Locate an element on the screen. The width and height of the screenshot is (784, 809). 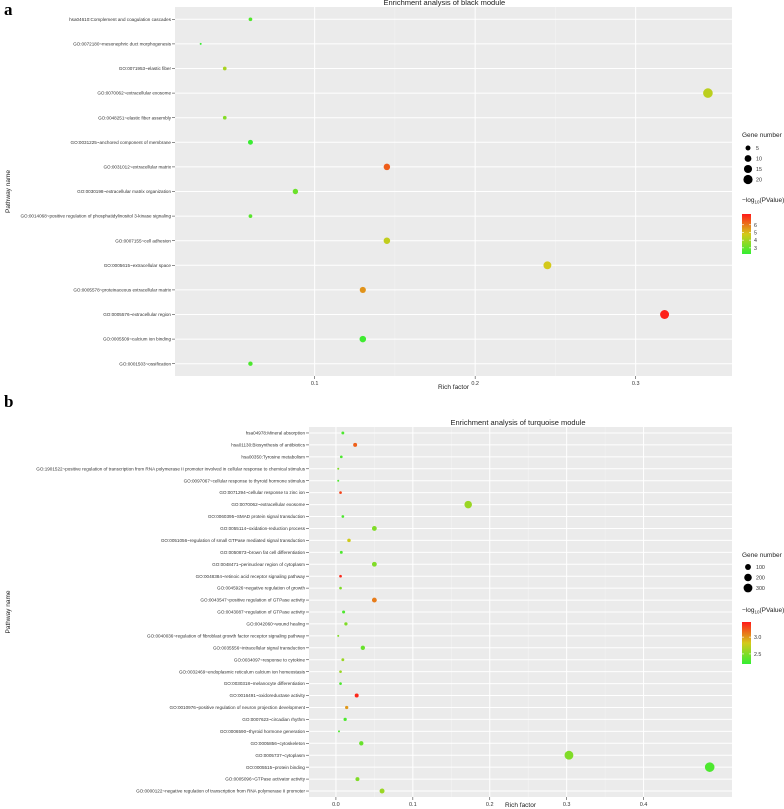
panel-a-x-tick-label: 0.2 is located at coordinates (475, 384).